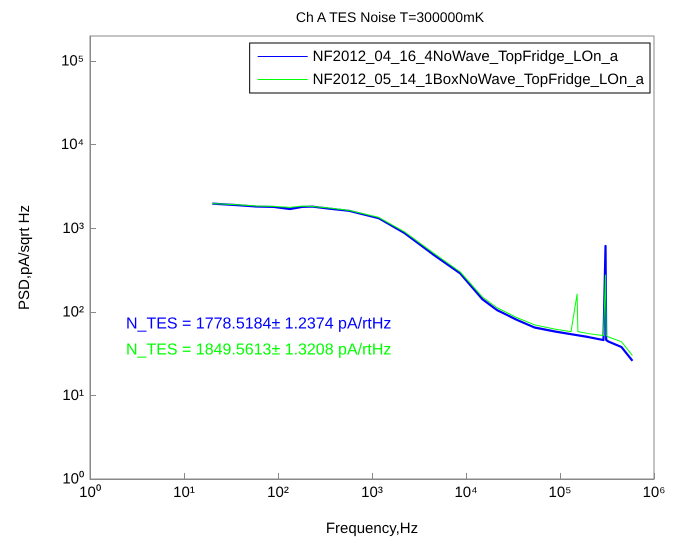  What do you see at coordinates (73, 228) in the screenshot?
I see `y-tick-label: 10³` at bounding box center [73, 228].